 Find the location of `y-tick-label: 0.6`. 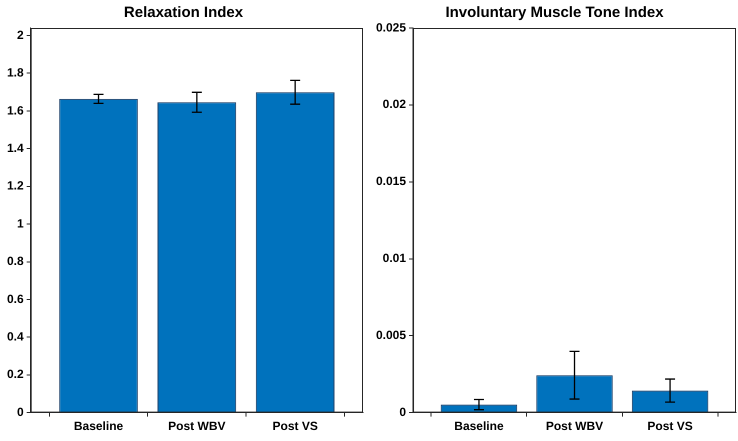

y-tick-label: 0.6 is located at coordinates (15, 299).